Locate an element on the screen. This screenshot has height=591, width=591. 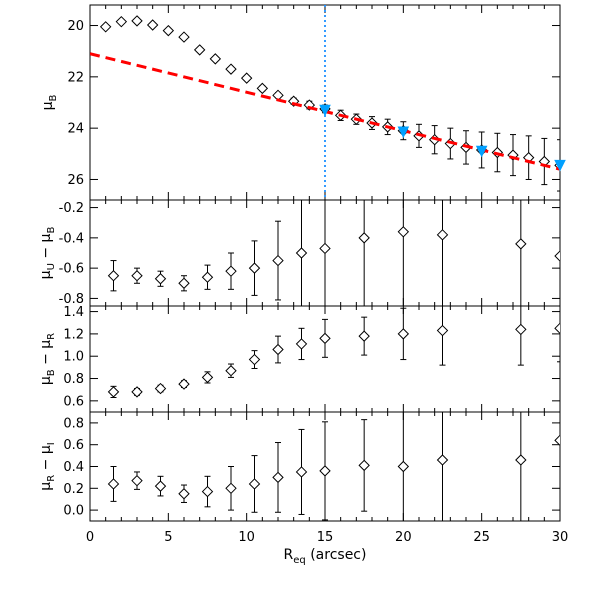
ylabel-a-sub: R is located at coordinates (51, 478).